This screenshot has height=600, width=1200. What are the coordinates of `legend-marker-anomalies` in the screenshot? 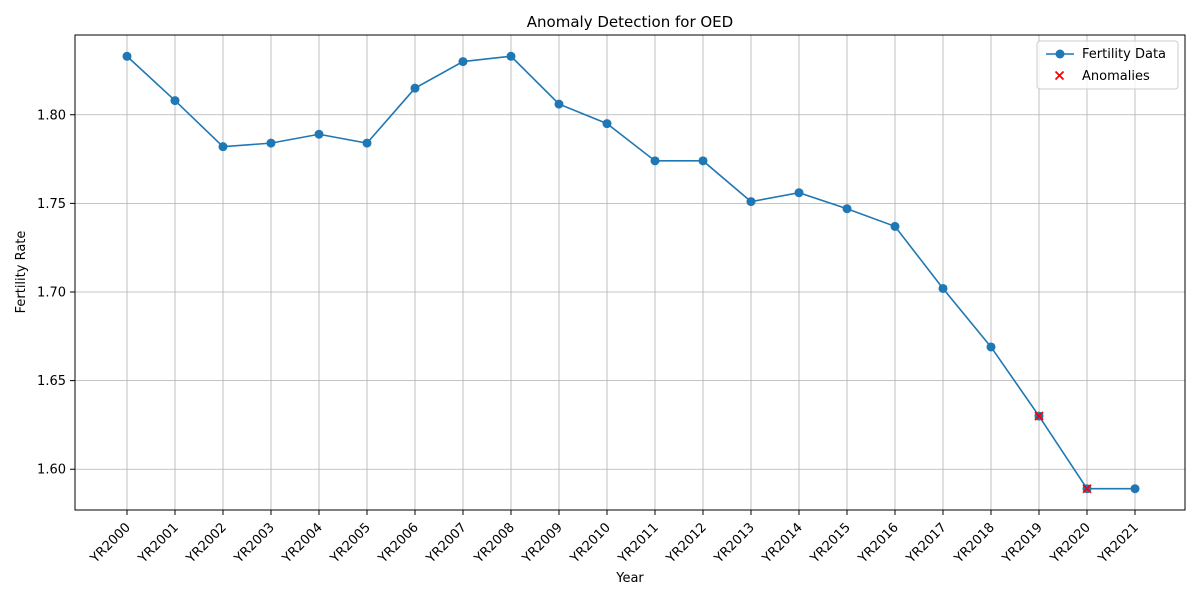 It's located at (1059, 75).